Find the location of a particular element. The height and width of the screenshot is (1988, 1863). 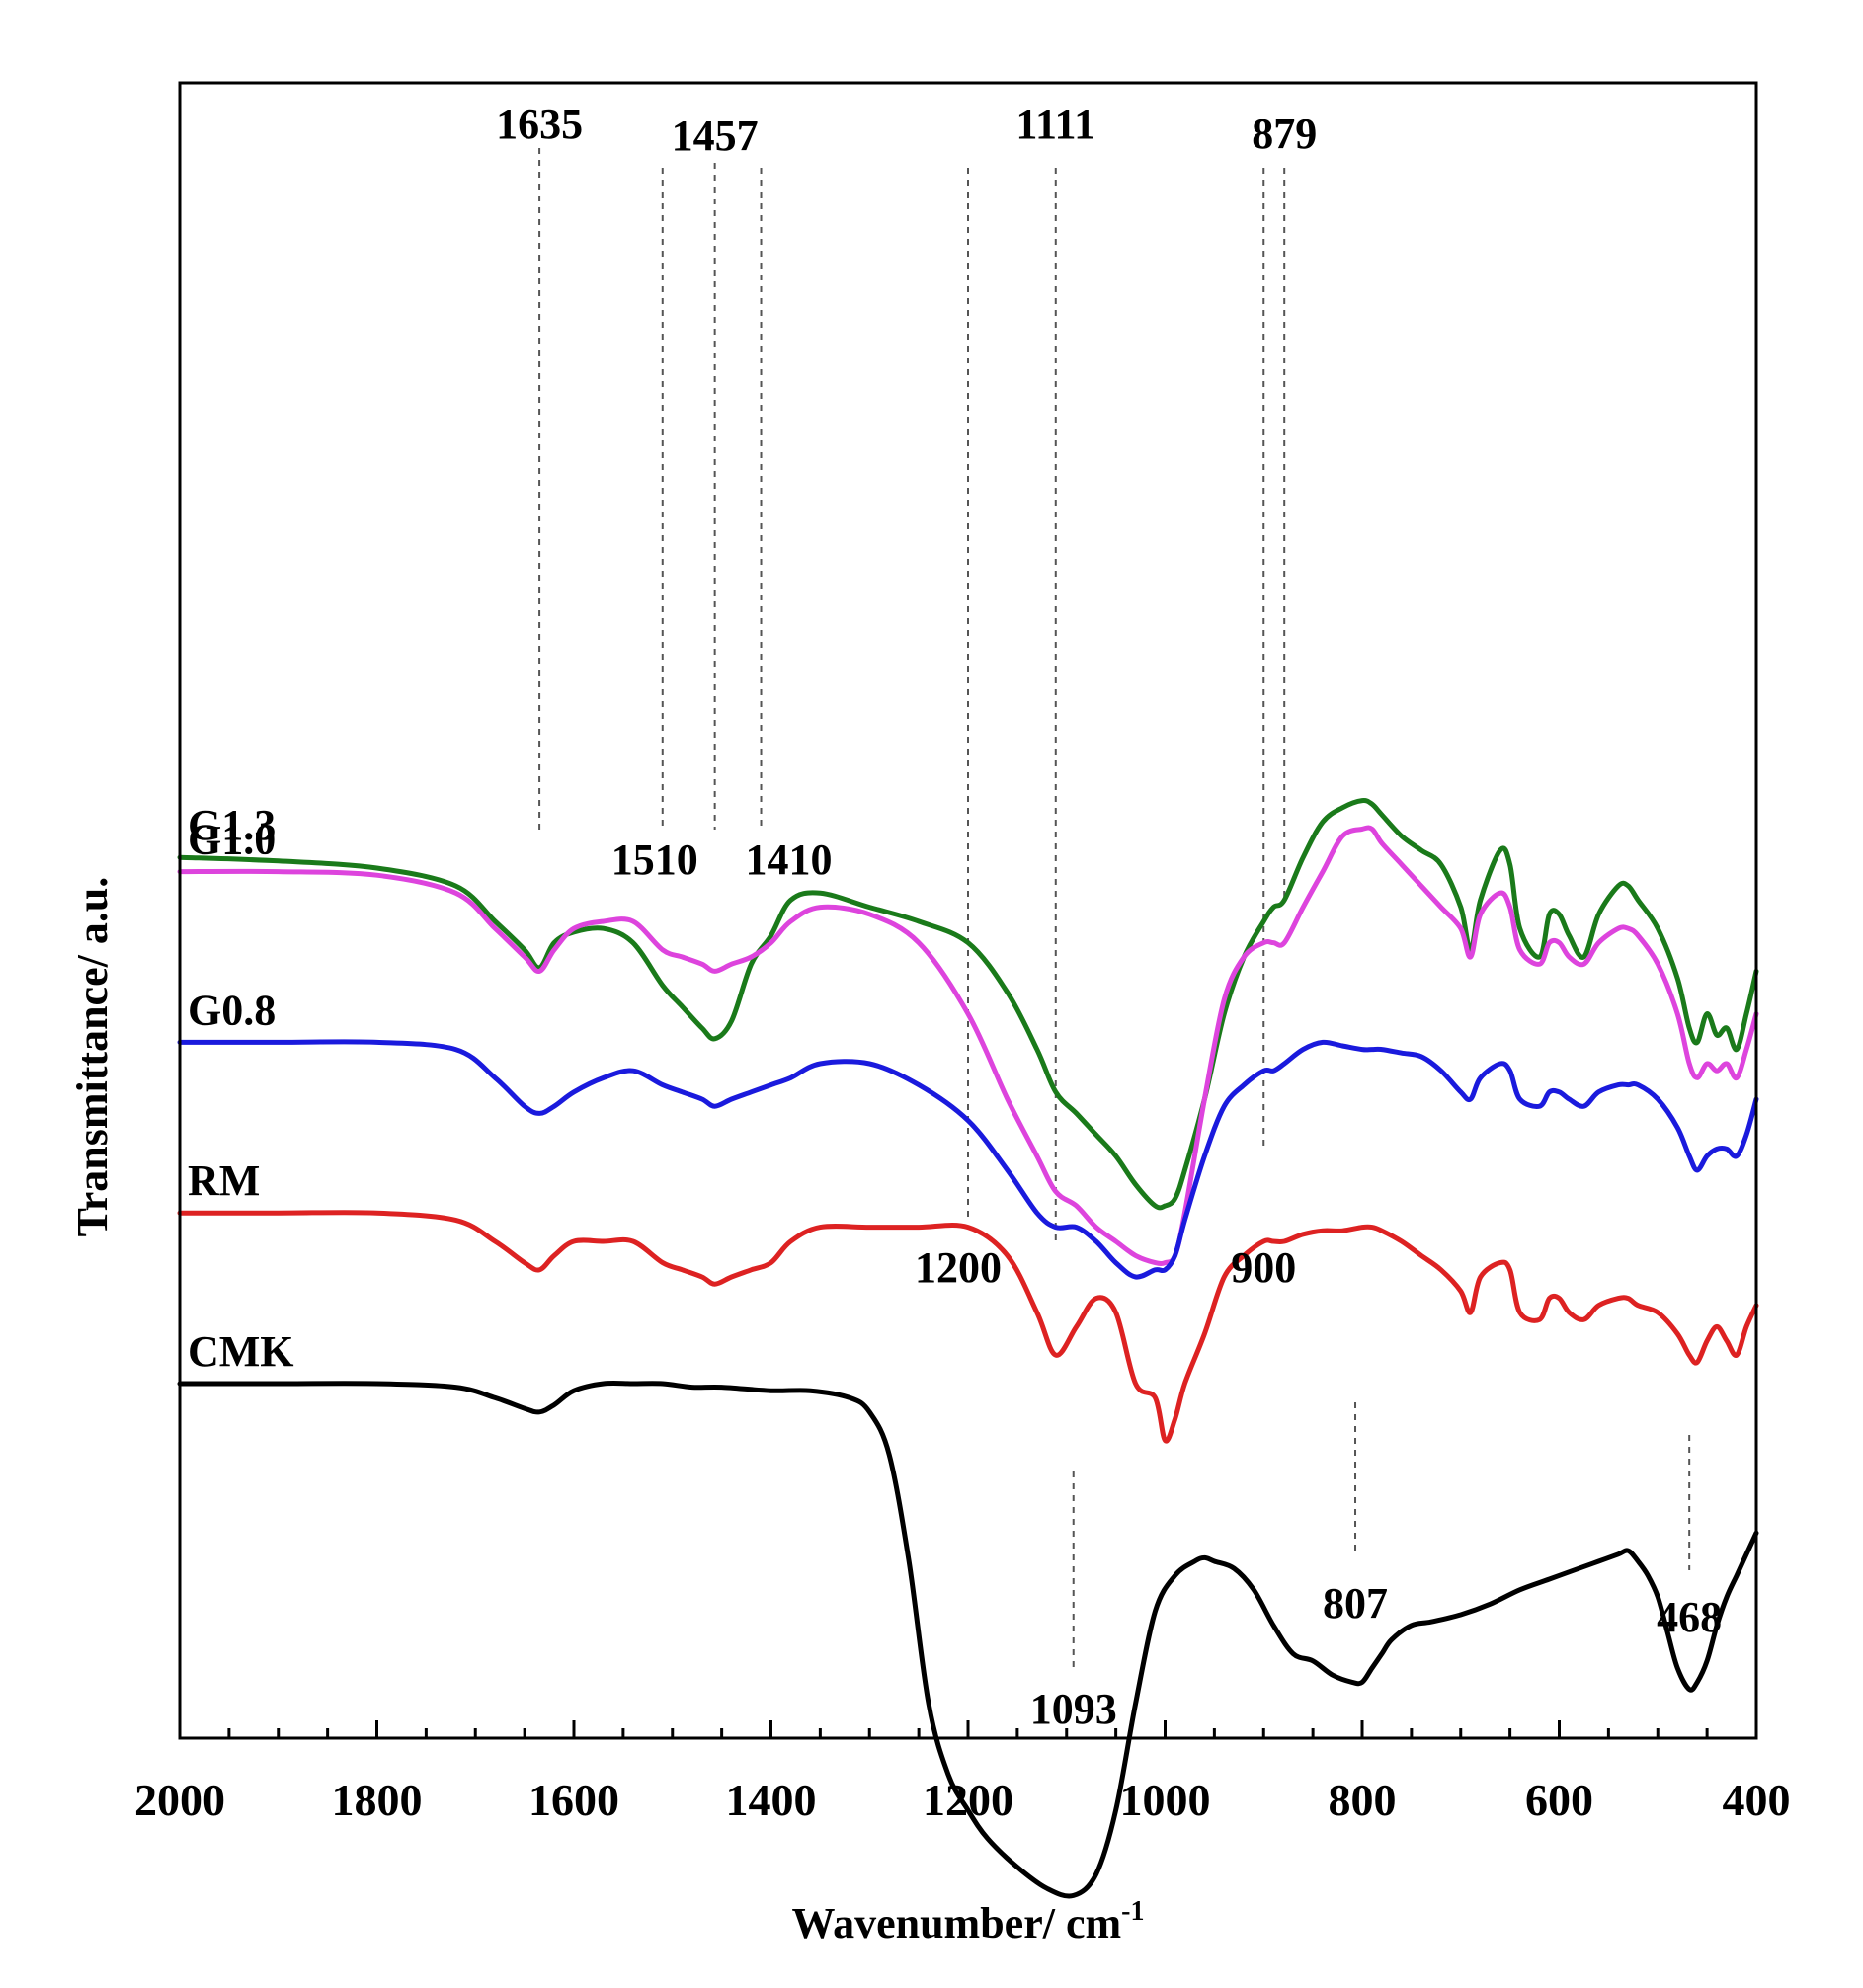

peak-label-468: 468 is located at coordinates (1690, 1617).